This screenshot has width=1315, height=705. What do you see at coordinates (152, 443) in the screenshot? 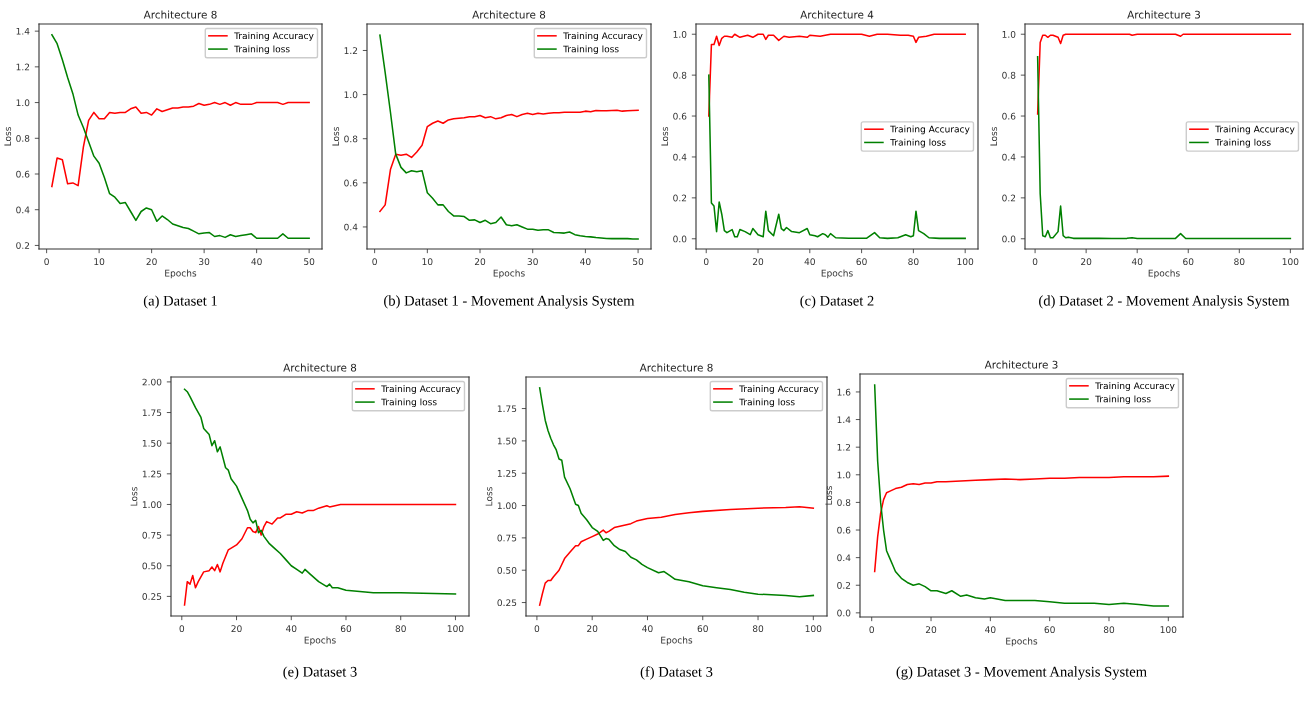
I see `y-tick-label: 1.50` at bounding box center [152, 443].